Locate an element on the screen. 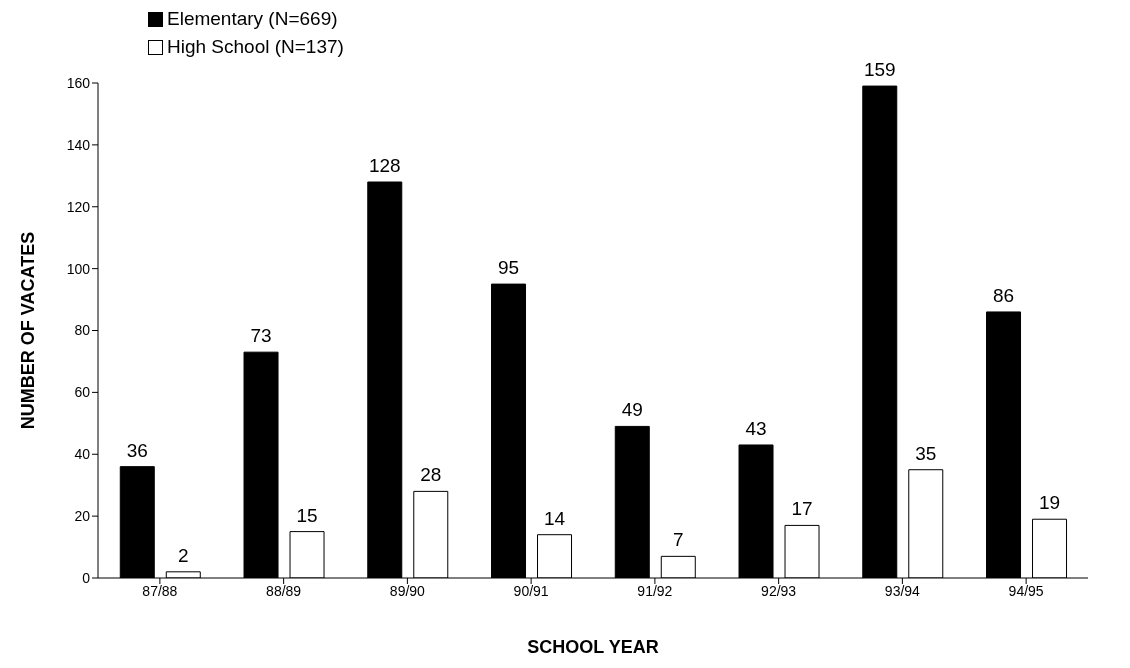  data-label: 159 is located at coordinates (879, 70).